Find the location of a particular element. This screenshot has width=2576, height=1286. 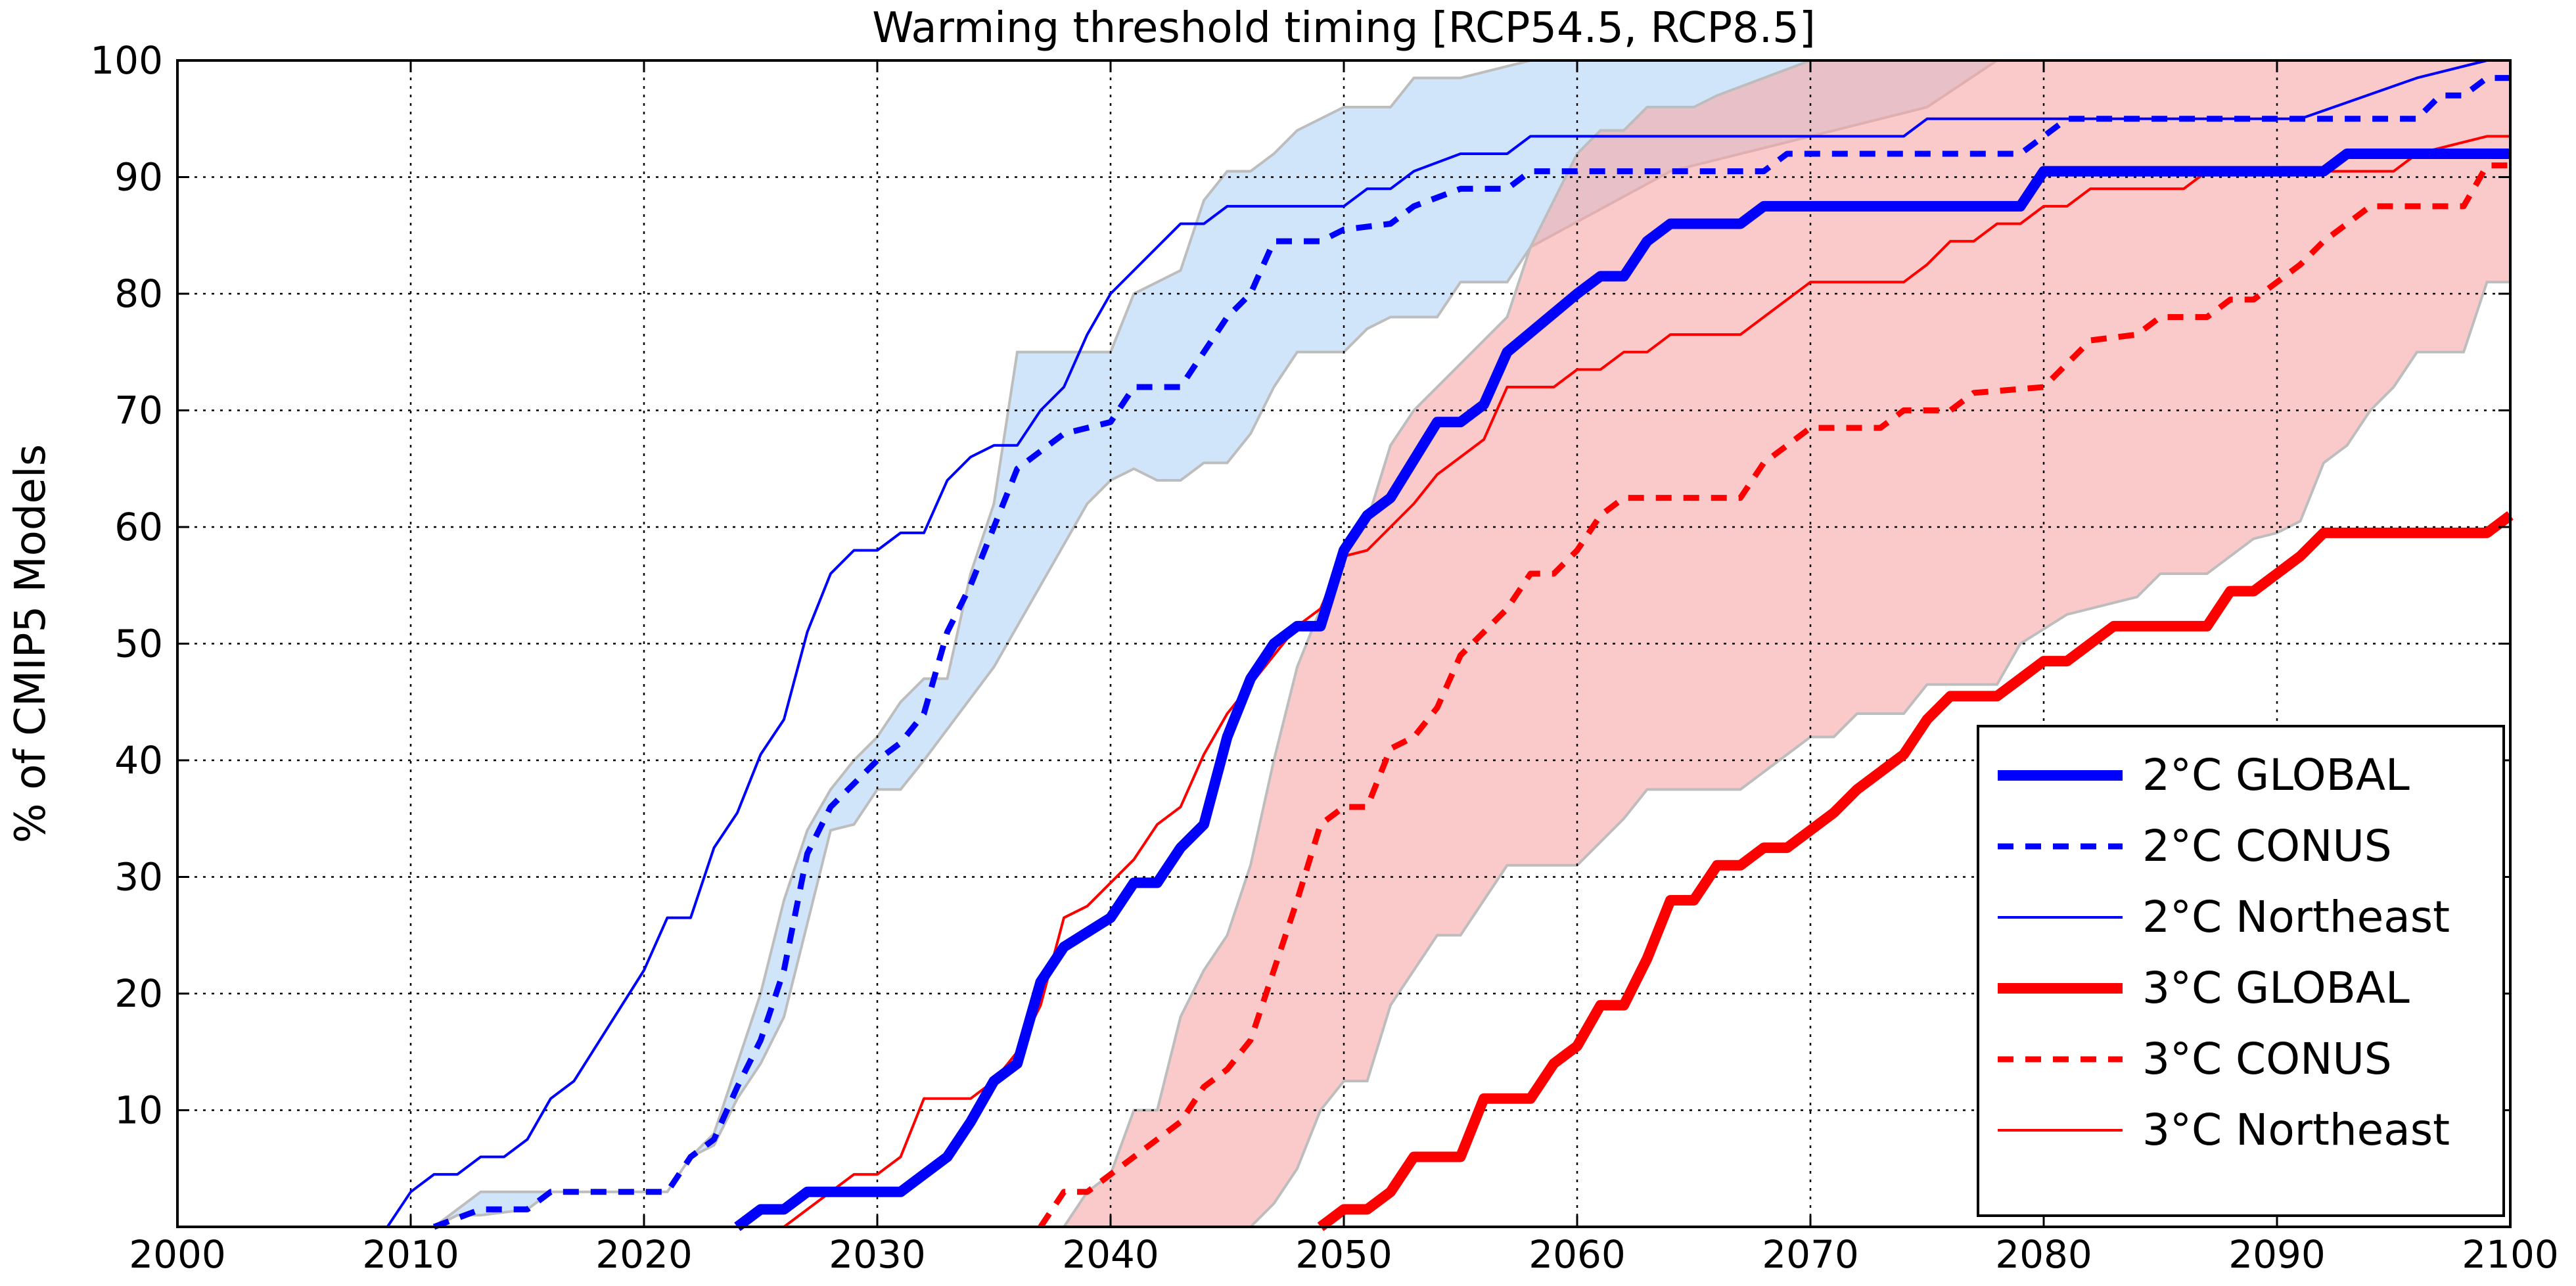

y-tick-label: 50 is located at coordinates (138, 644).